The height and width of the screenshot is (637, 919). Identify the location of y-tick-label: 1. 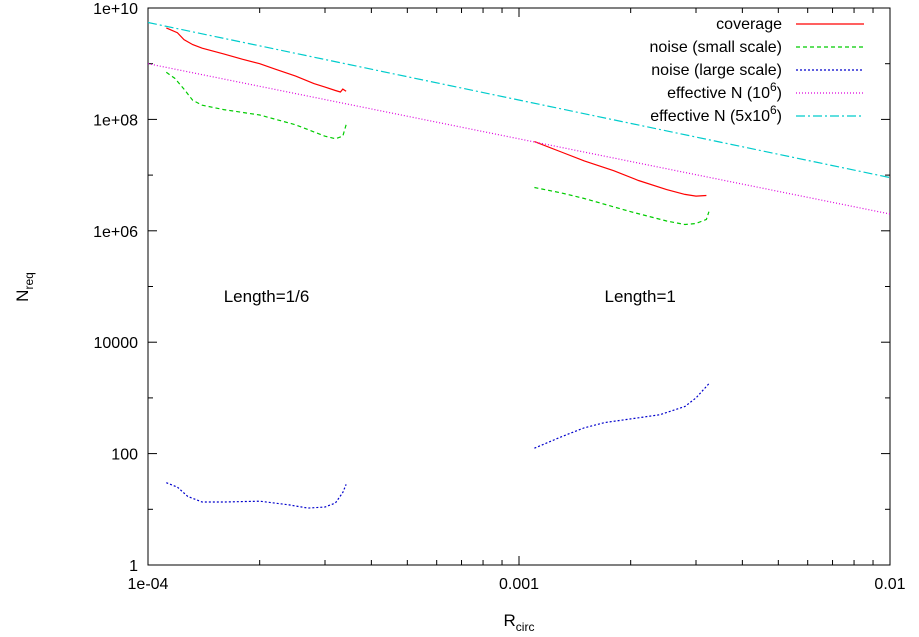
(133, 566).